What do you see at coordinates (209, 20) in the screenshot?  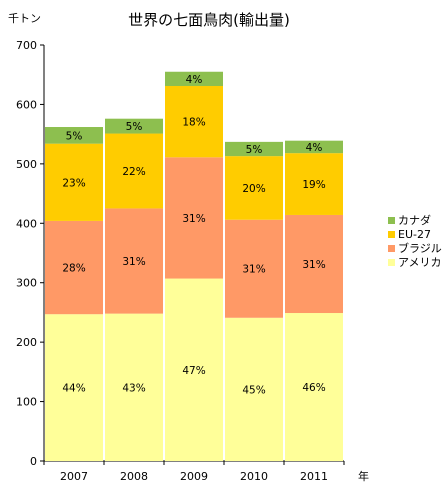 I see `chart-title: 世界の七面鳥肉(輸出量)` at bounding box center [209, 20].